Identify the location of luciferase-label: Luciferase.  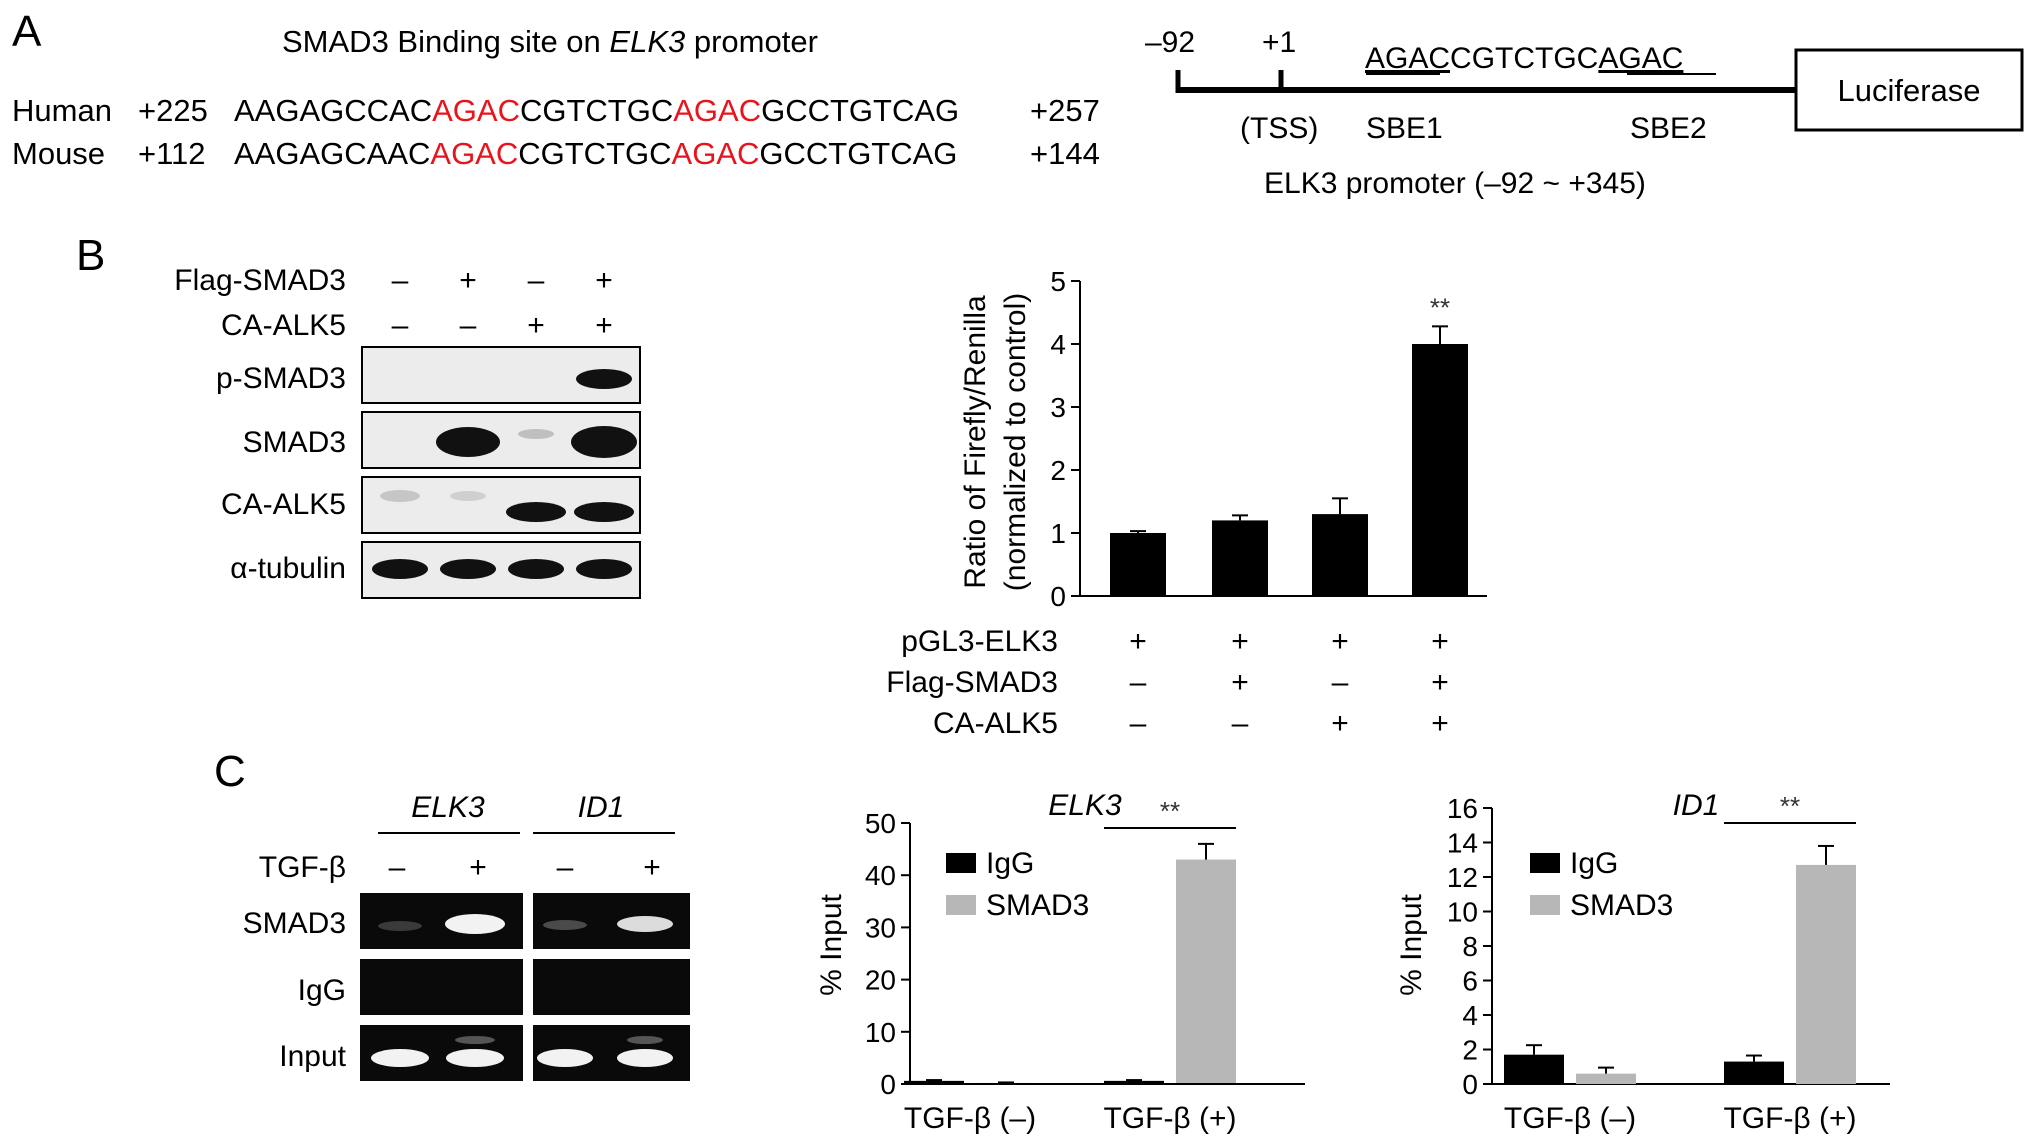
(1908, 90).